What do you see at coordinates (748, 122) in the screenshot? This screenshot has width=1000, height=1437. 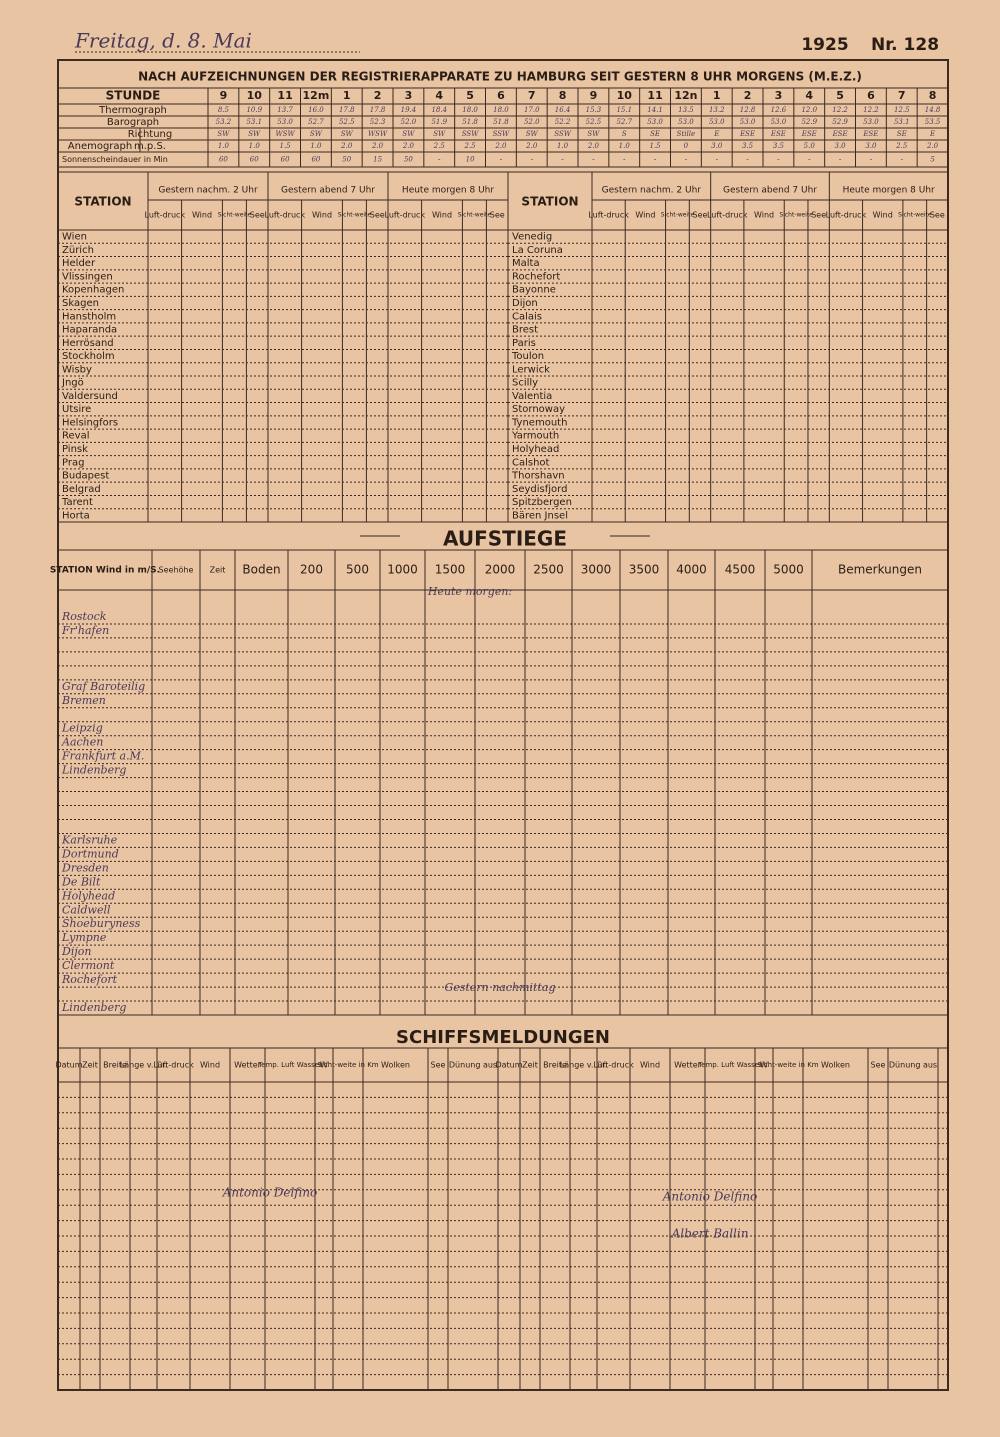 I see `label: 53.0` at bounding box center [748, 122].